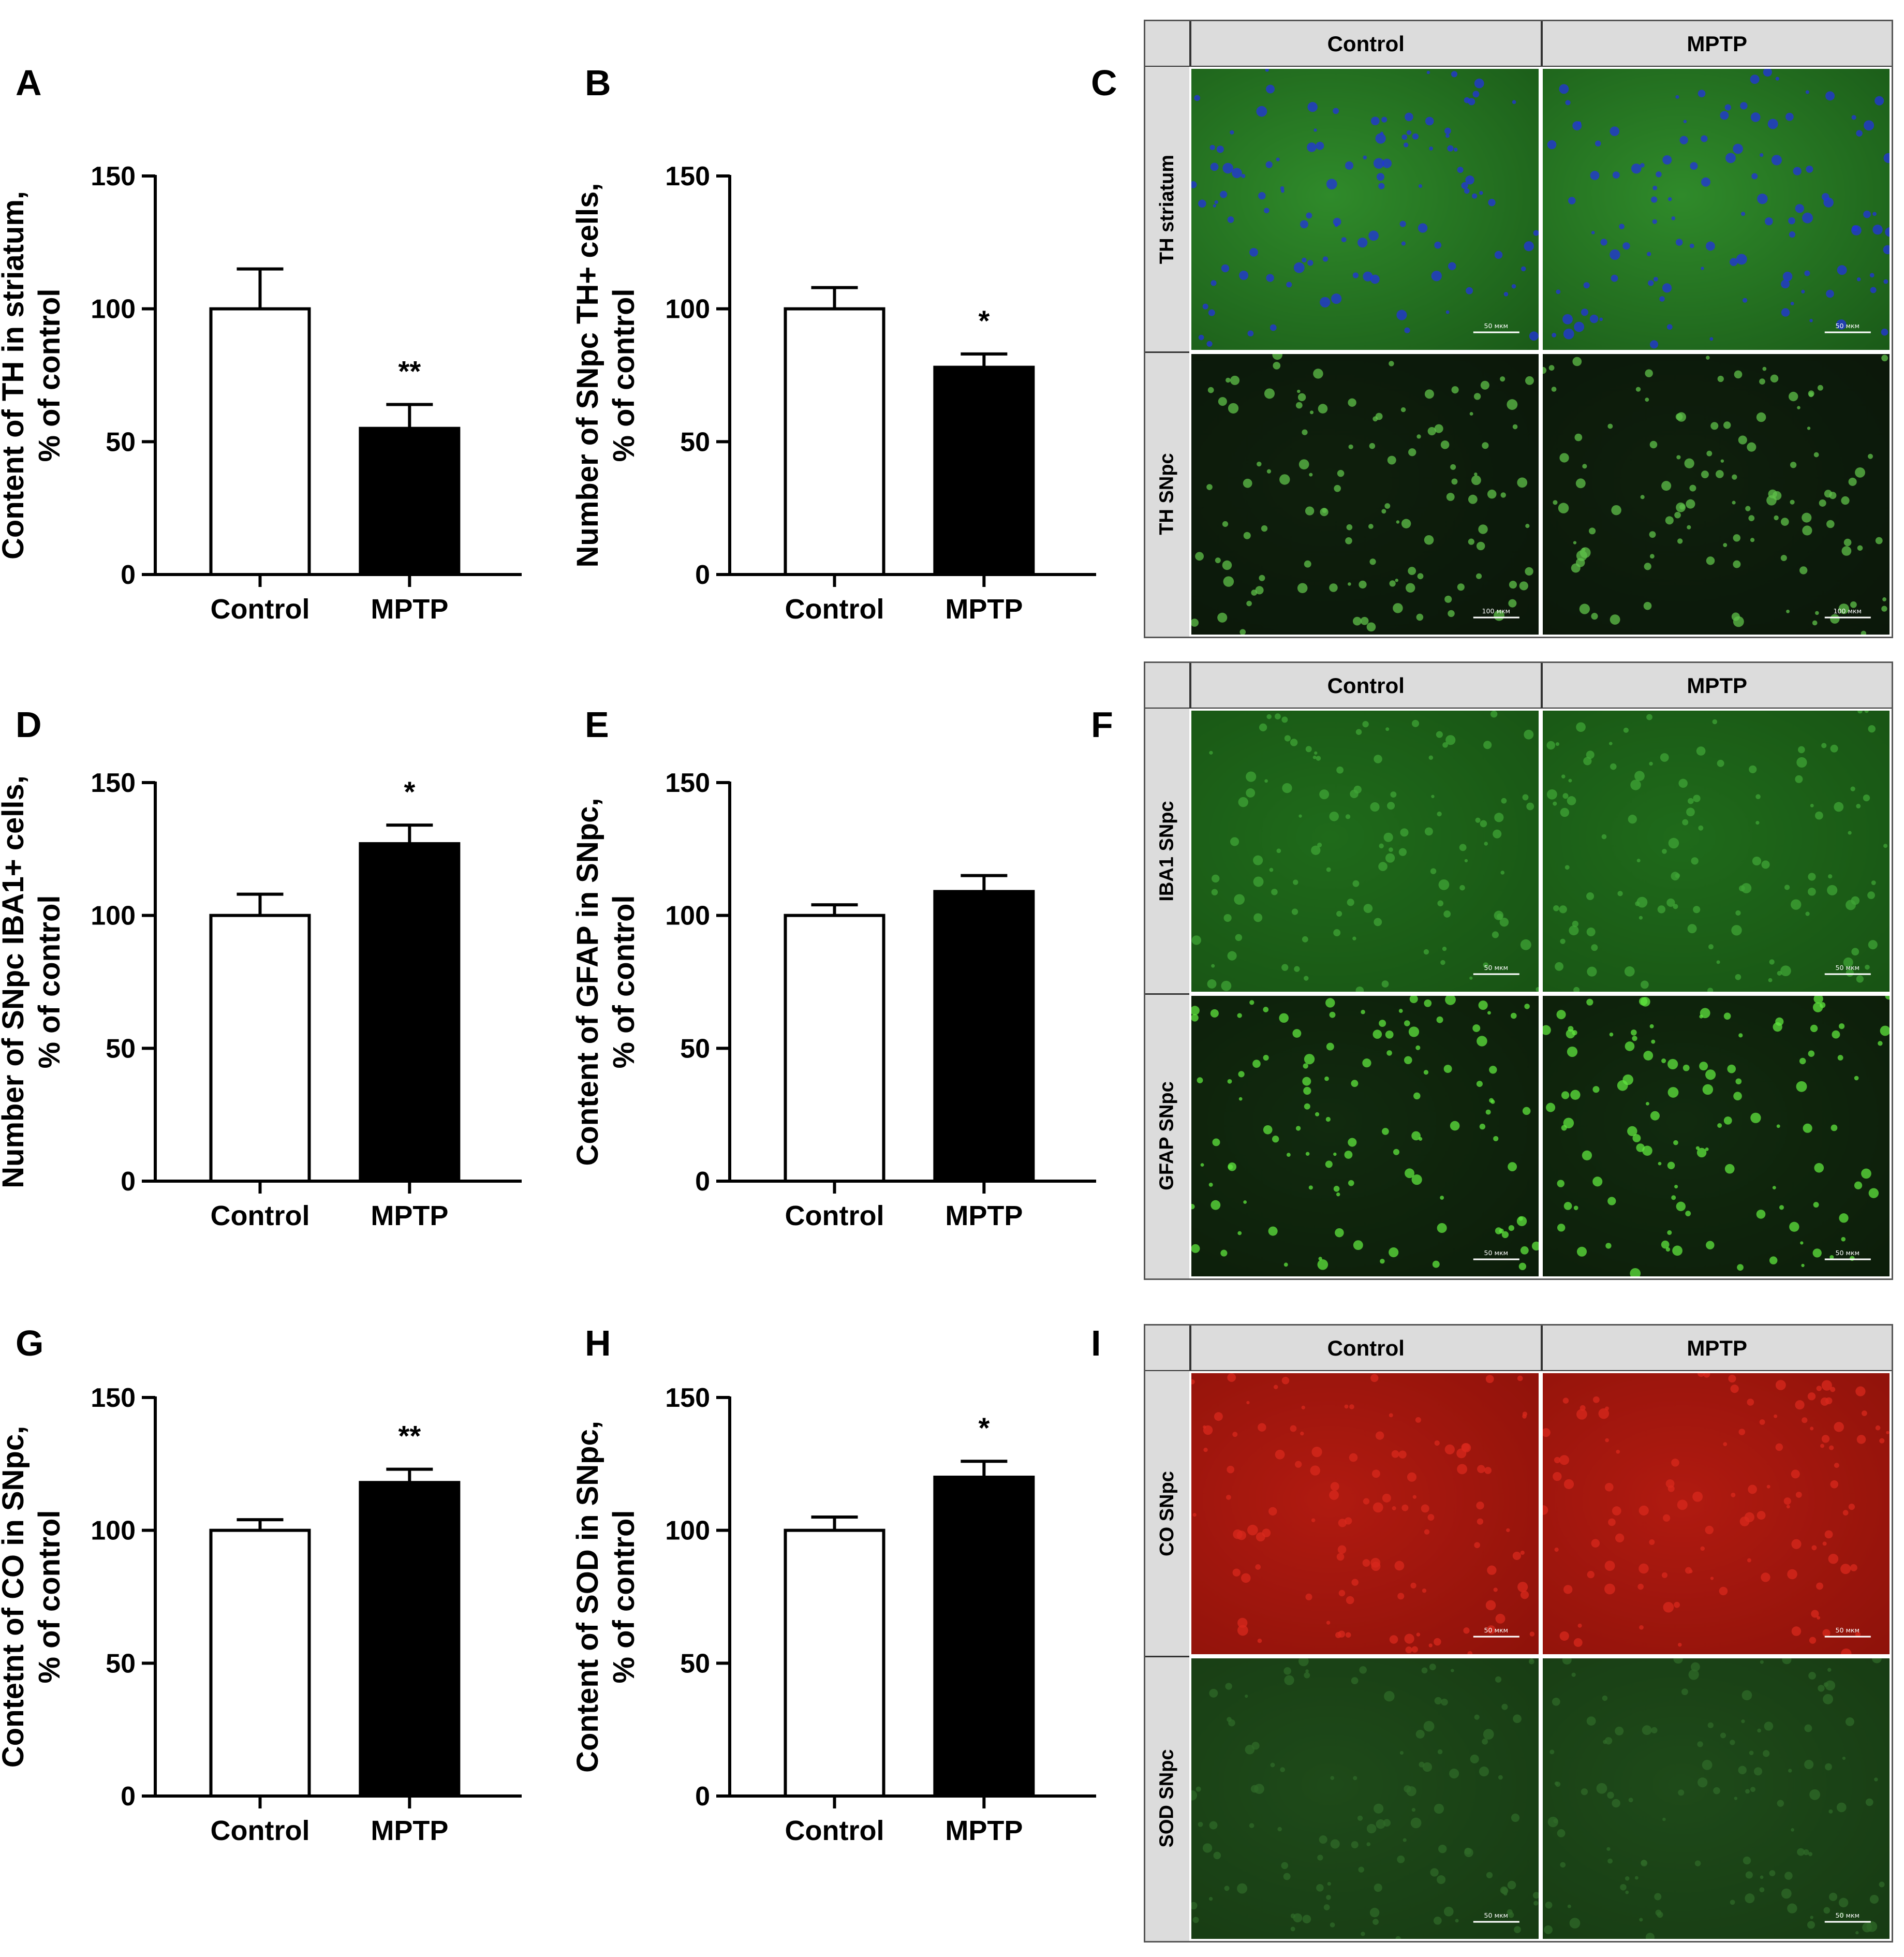 Image resolution: width=1904 pixels, height=1957 pixels. I want to click on micrograph-row-label: CO SNpc, so click(1167, 1513).